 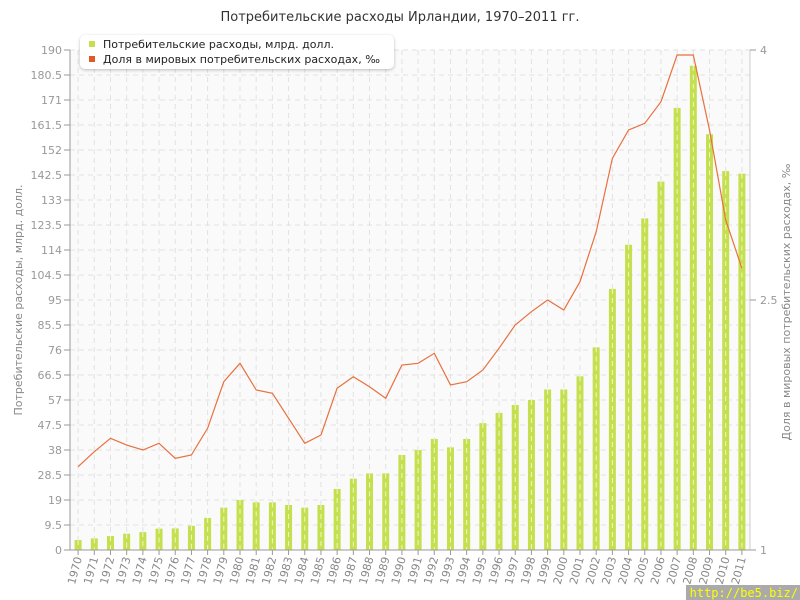 What do you see at coordinates (110, 543) in the screenshot?
I see `bar-1972` at bounding box center [110, 543].